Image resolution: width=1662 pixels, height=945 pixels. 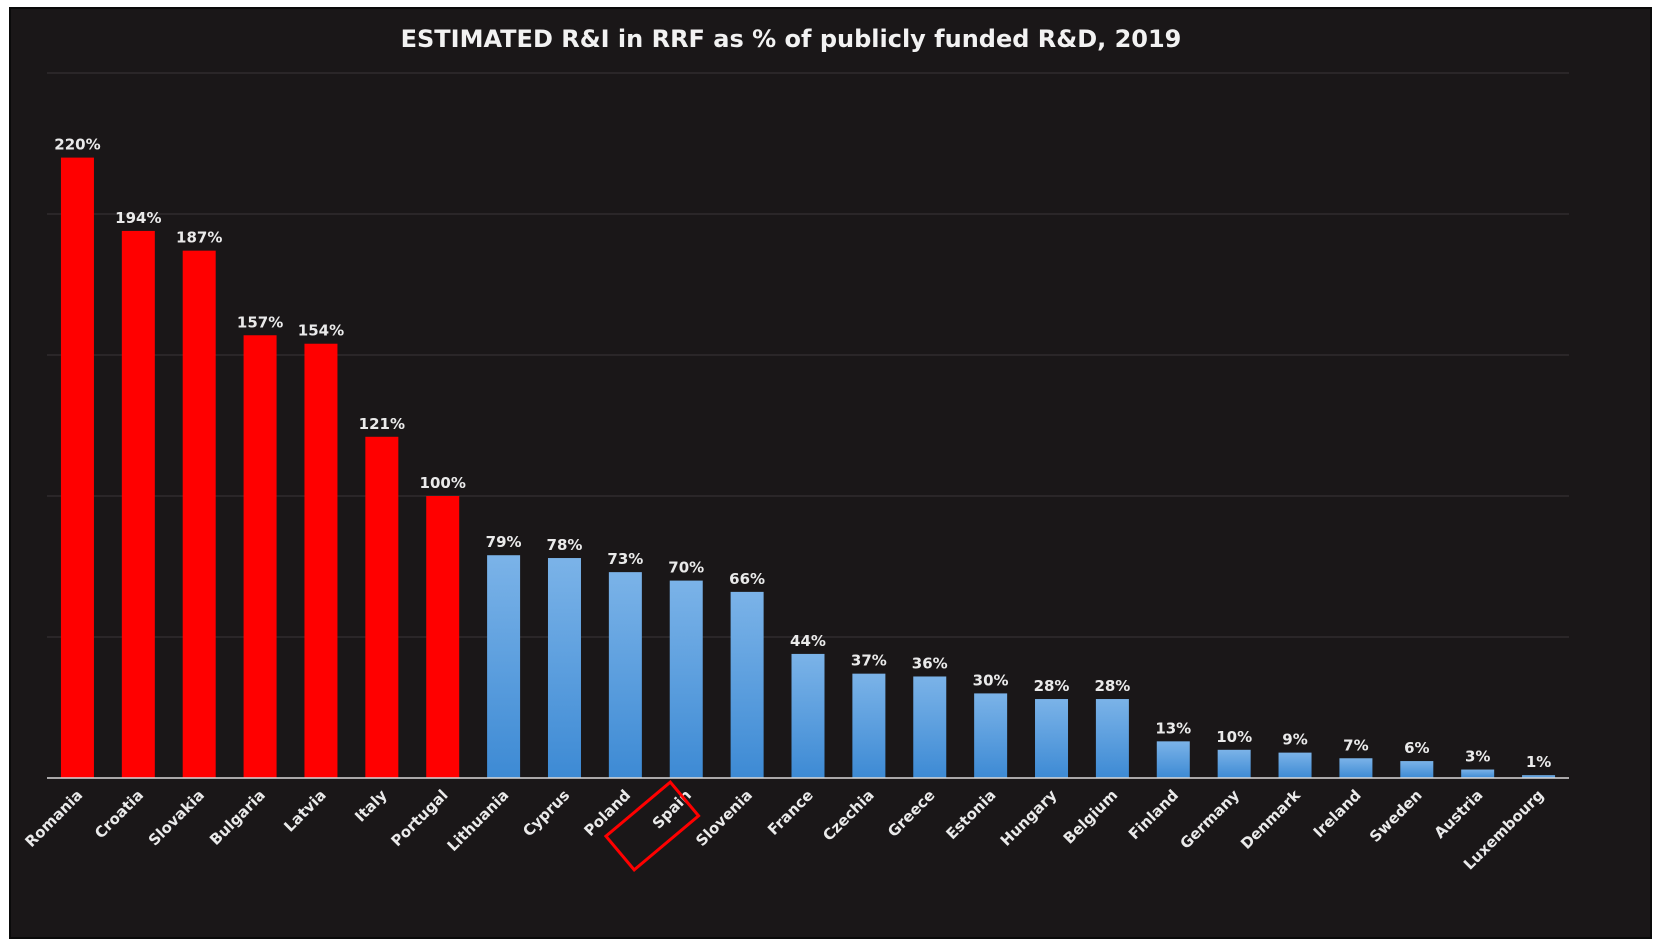 I want to click on bar-denmark, so click(x=1295, y=765).